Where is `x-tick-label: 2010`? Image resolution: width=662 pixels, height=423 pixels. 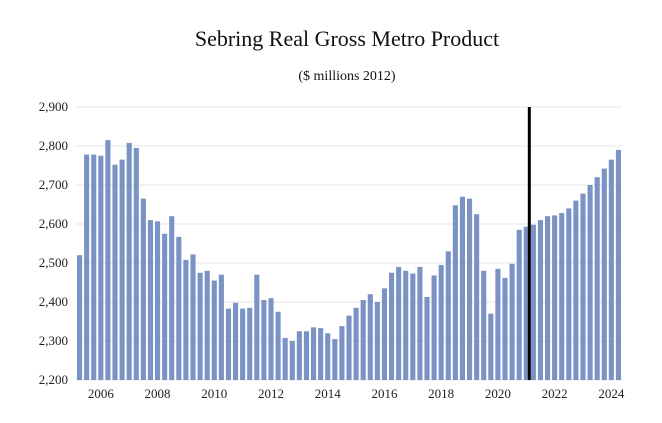
x-tick-label: 2010 is located at coordinates (214, 393).